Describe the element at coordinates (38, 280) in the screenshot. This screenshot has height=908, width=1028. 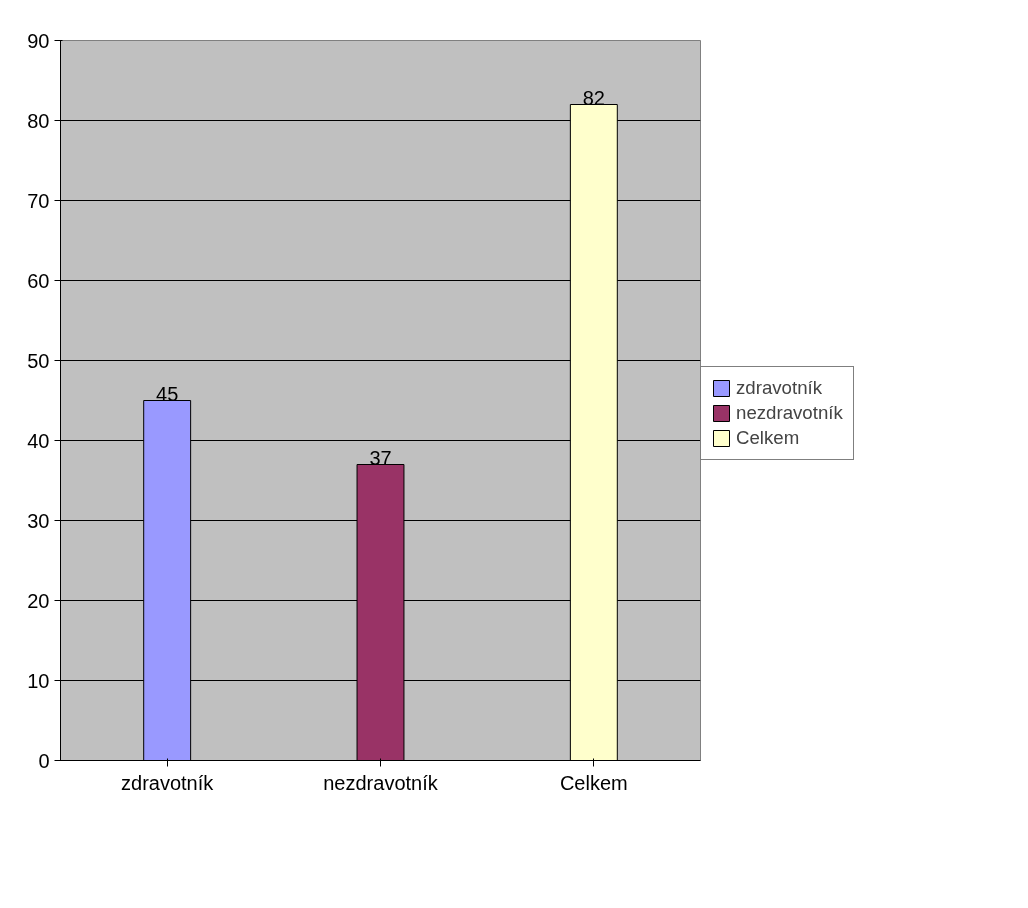
I see `y-tick-label: 60` at that location.